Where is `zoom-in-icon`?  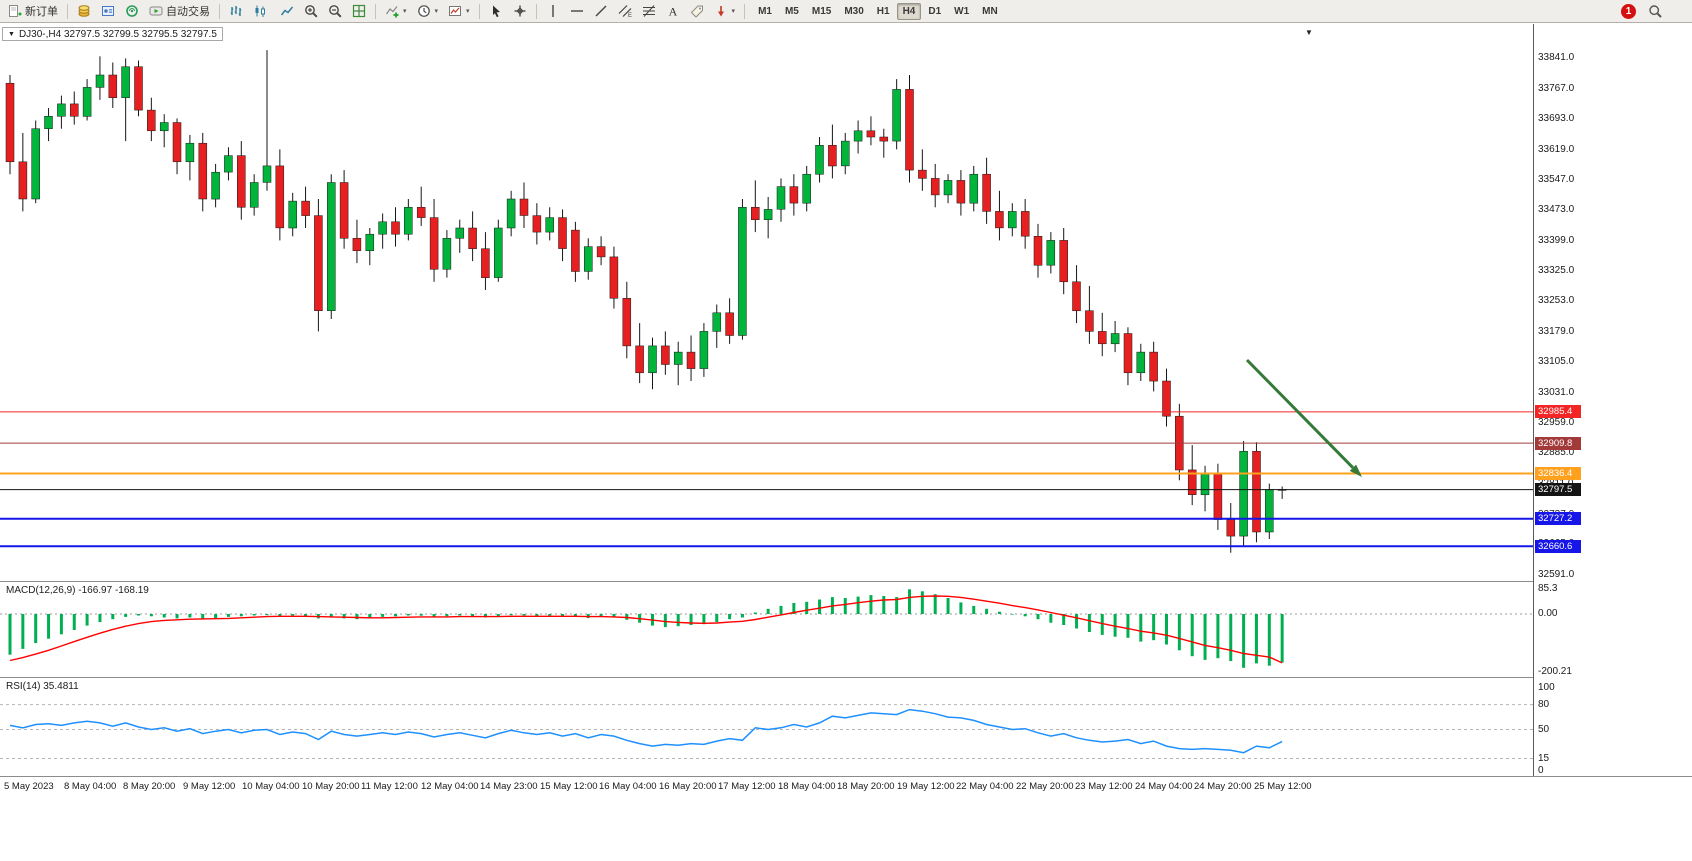 zoom-in-icon is located at coordinates (311, 11).